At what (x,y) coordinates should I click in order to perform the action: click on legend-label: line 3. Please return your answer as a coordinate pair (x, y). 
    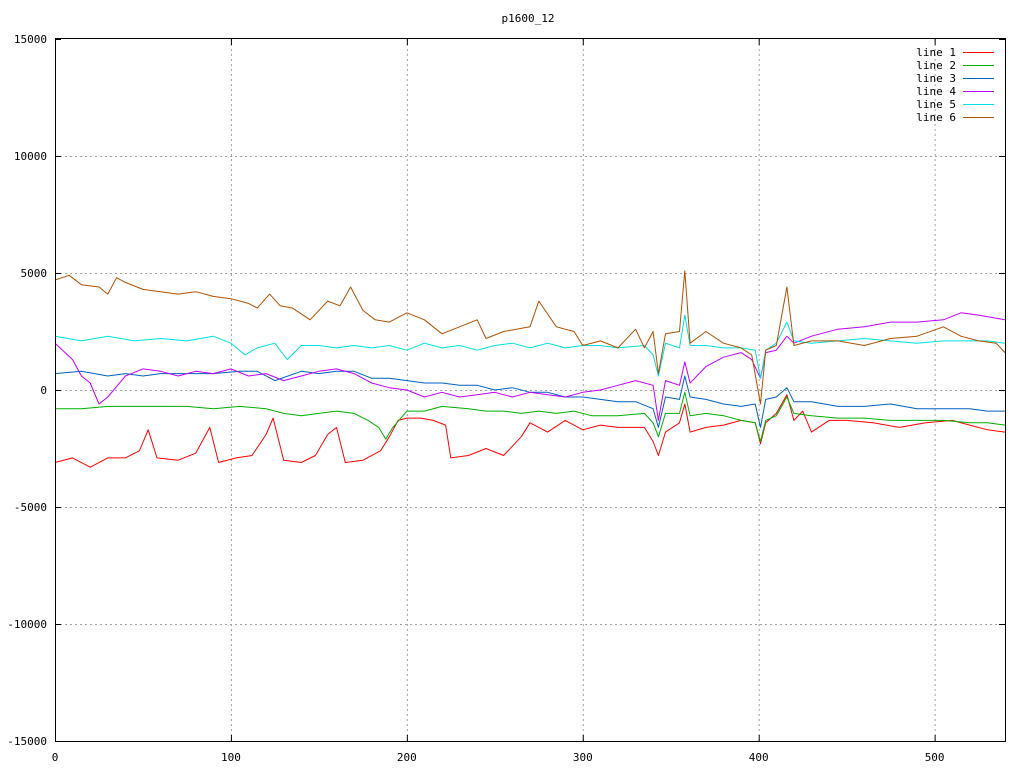
    Looking at the image, I should click on (936, 78).